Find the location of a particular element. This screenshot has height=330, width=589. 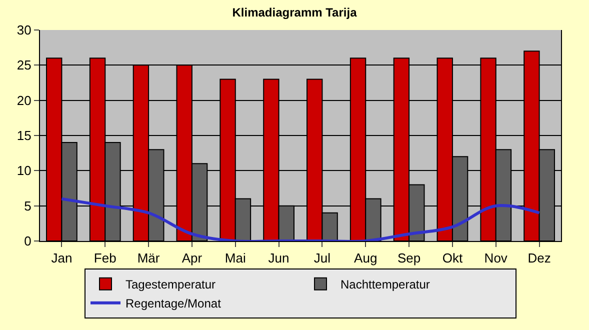

y-tick-label: 30 is located at coordinates (24, 30).